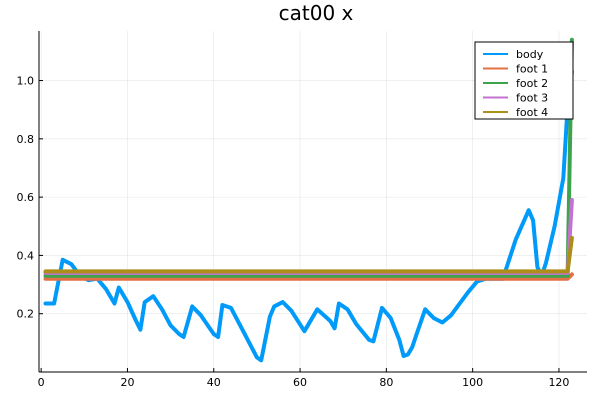 The image size is (600, 400). Describe the element at coordinates (532, 83) in the screenshot. I see `legend-label: foot 2` at that location.